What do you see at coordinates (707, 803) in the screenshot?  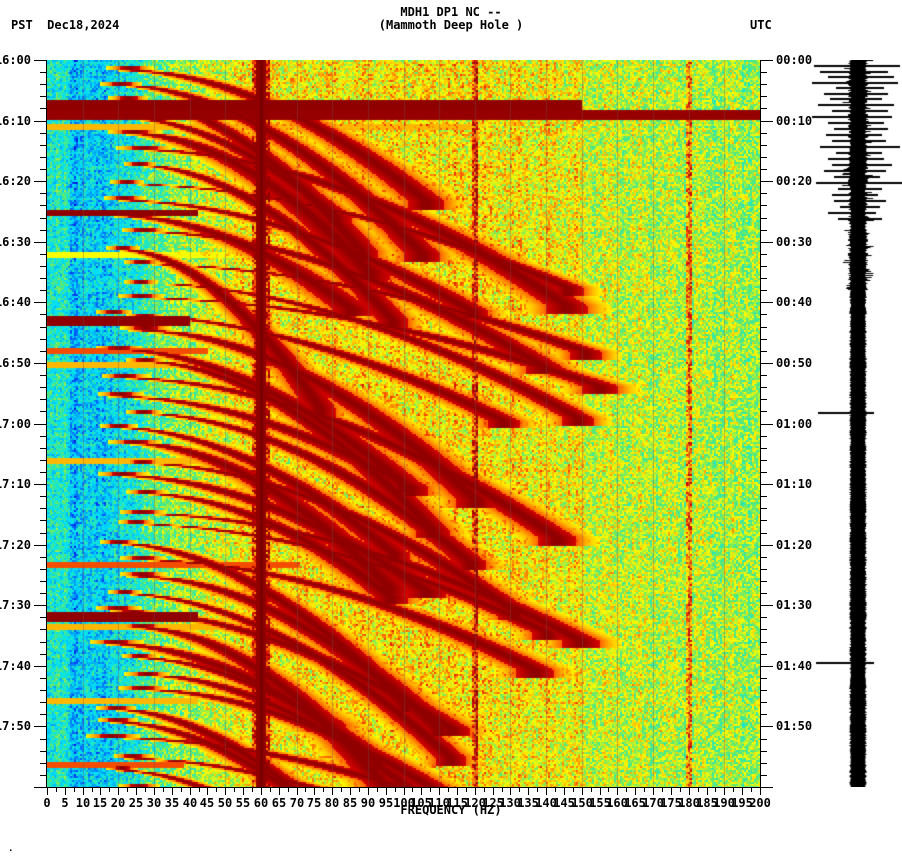 I see `x-axis-tick-label: 185` at bounding box center [707, 803].